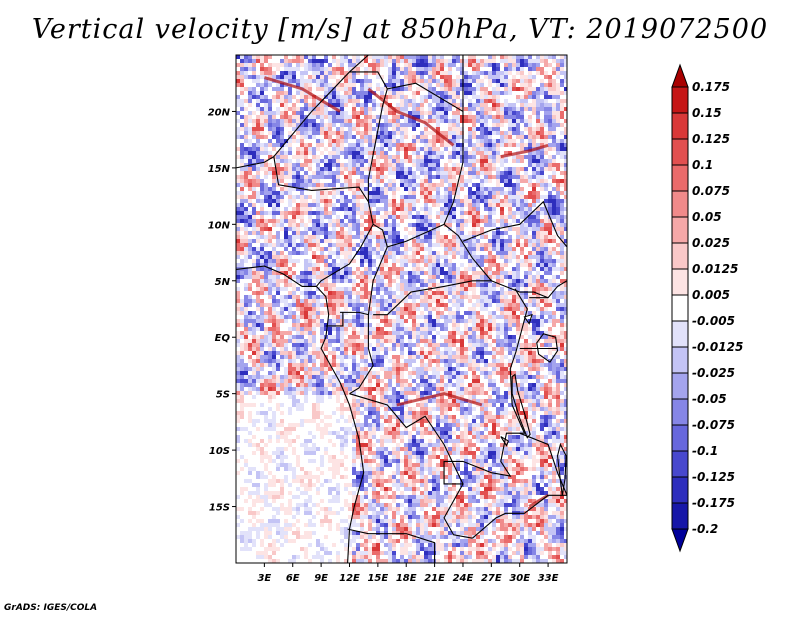 The image size is (800, 618). I want to click on x-tick-label: 27E, so click(491, 578).